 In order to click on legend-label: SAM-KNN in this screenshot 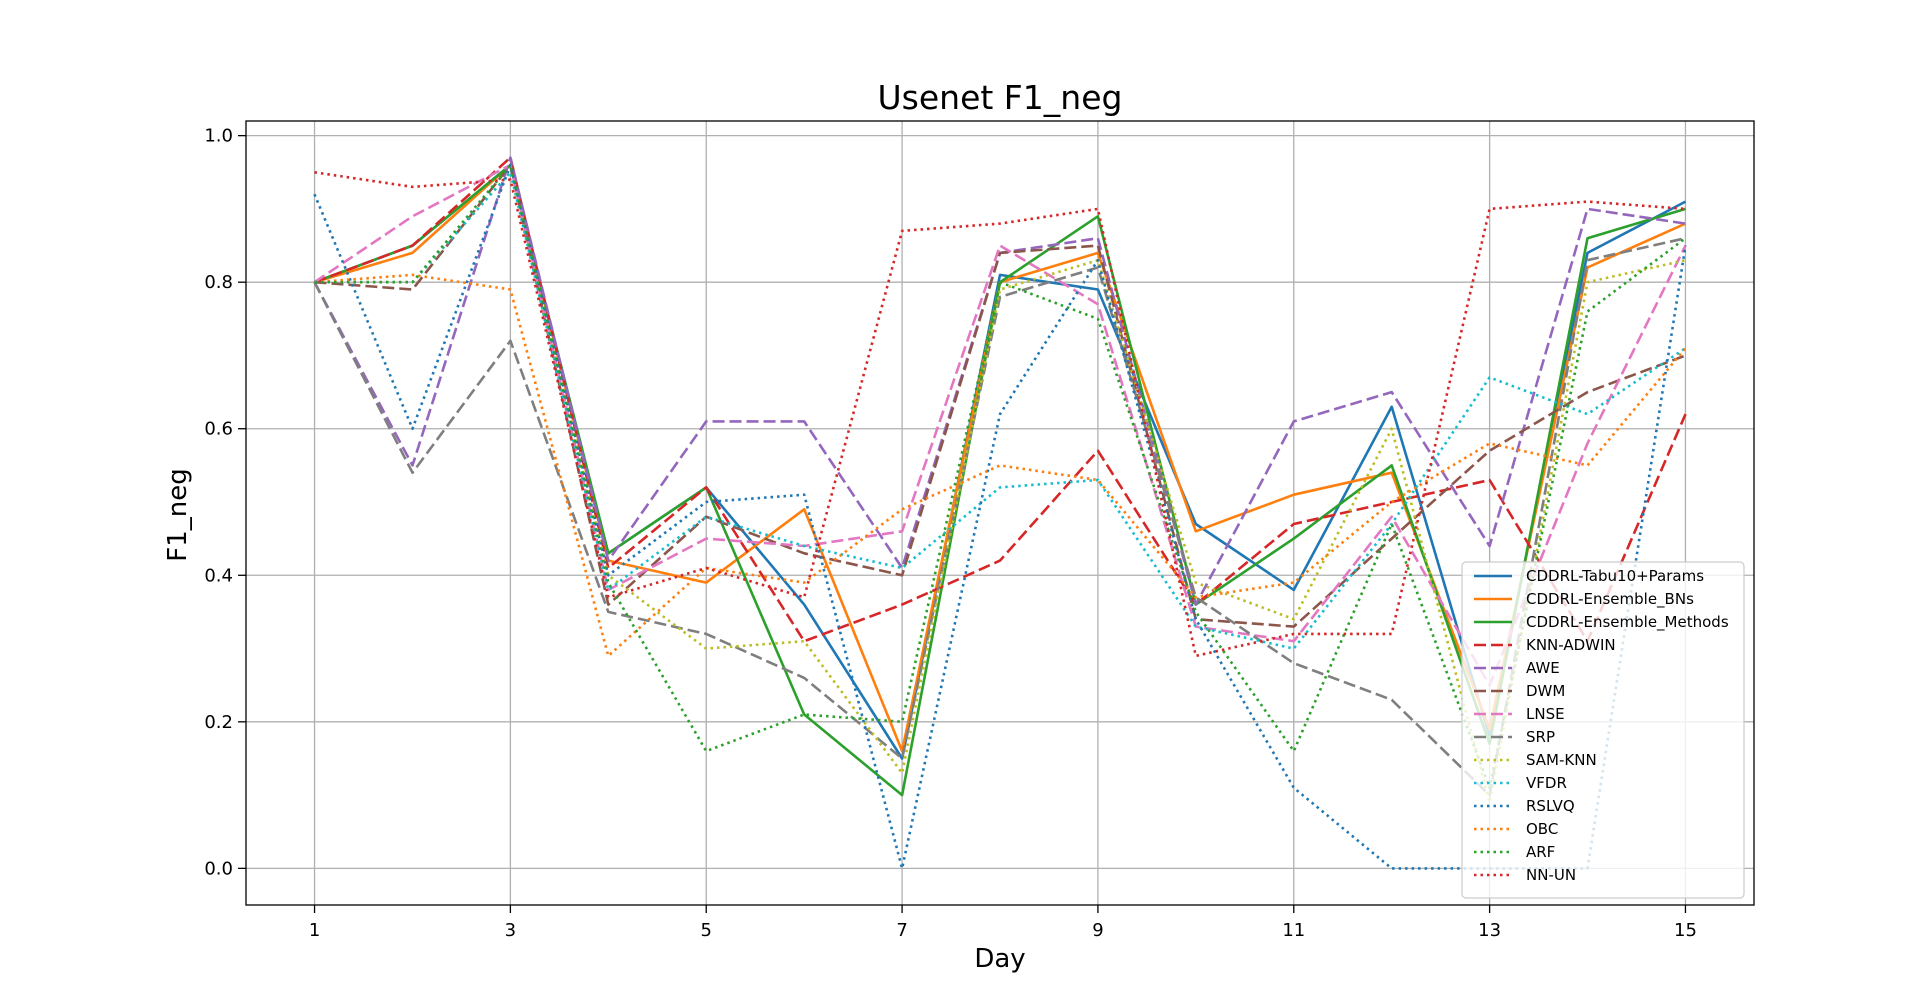, I will do `click(1561, 760)`.